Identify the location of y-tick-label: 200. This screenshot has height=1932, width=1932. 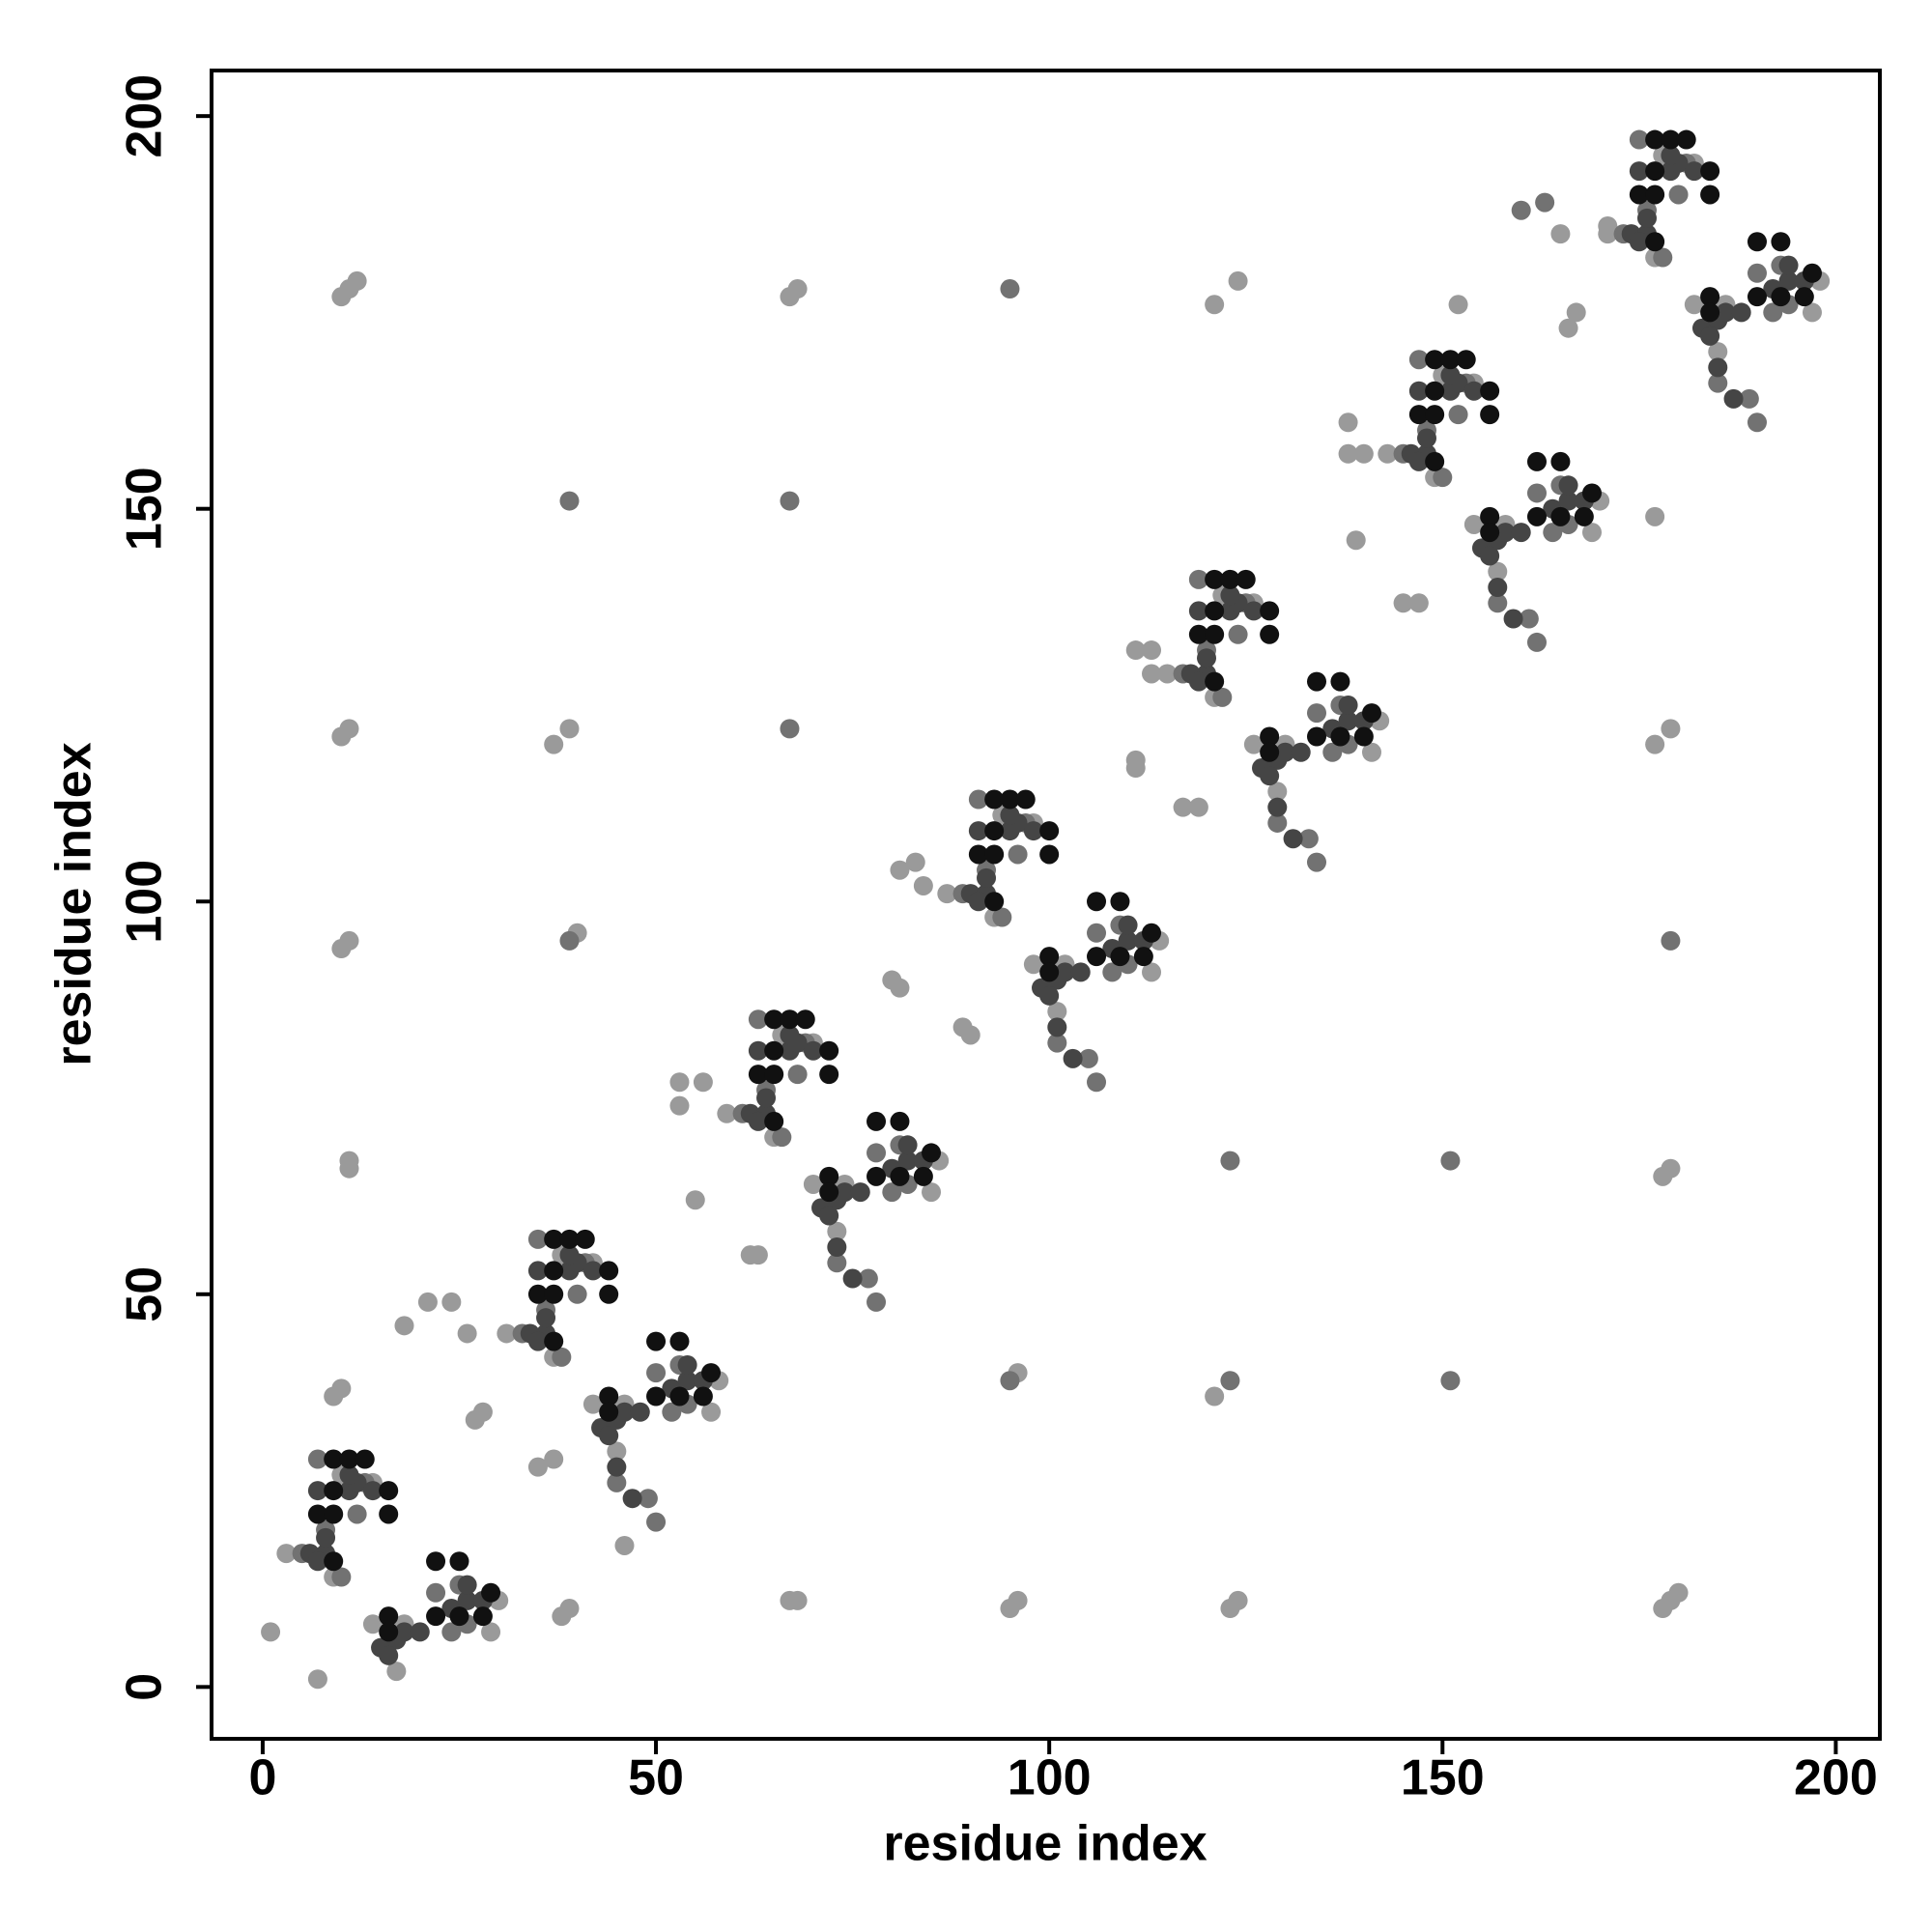
(145, 116).